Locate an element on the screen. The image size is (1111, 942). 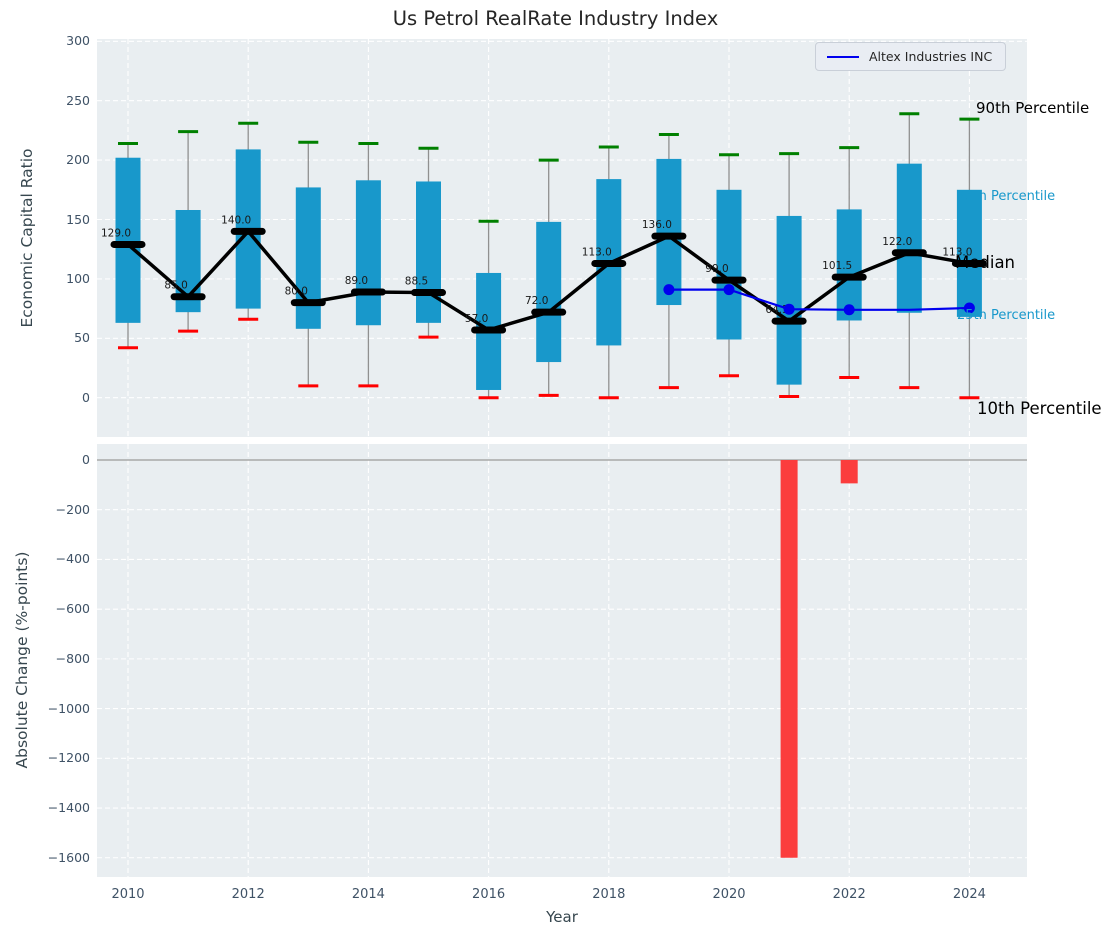
top-y-tick: 300 is located at coordinates (78, 41).